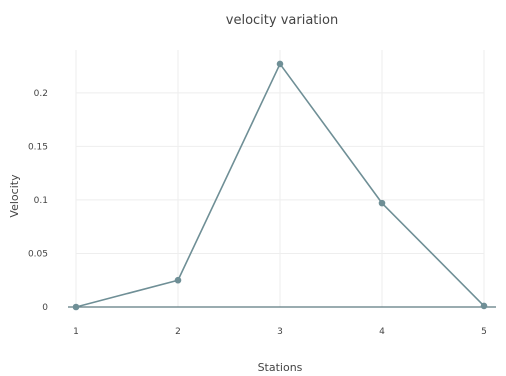 The image size is (506, 376). I want to click on x-tick-label: 5, so click(484, 332).